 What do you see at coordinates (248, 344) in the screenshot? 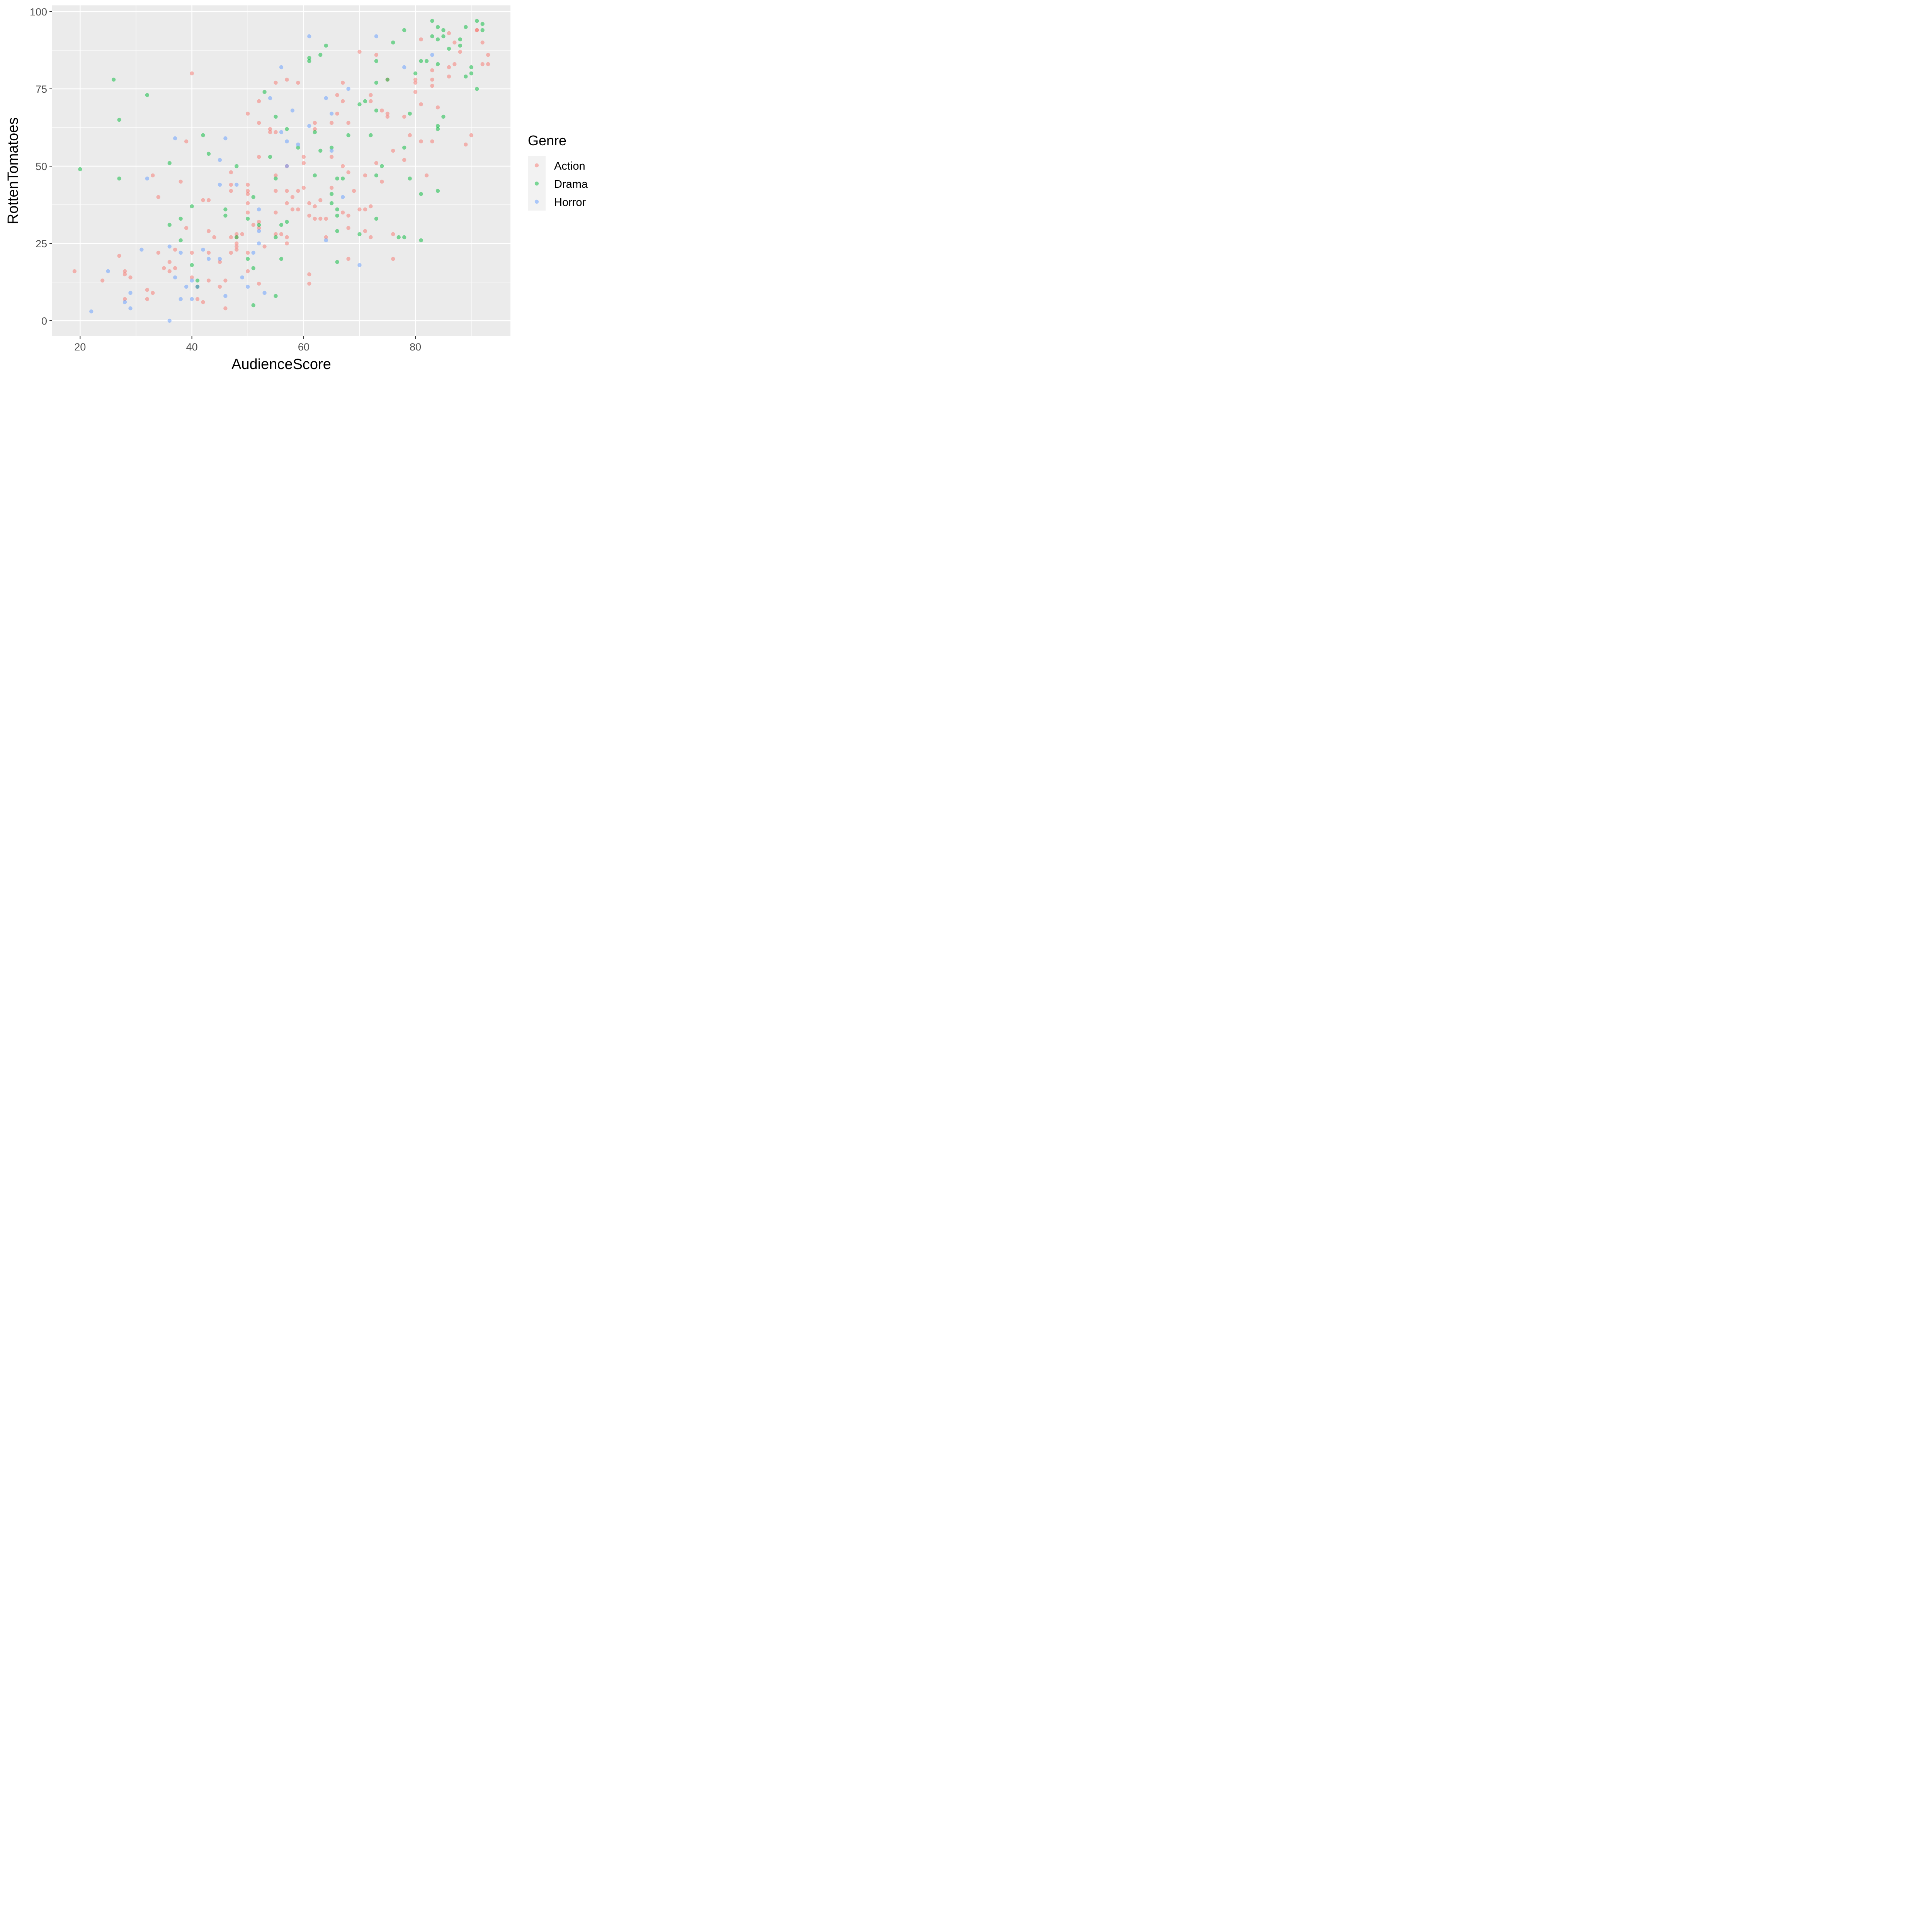
I see `x-axis-ticks: 20 40 60 80` at bounding box center [248, 344].